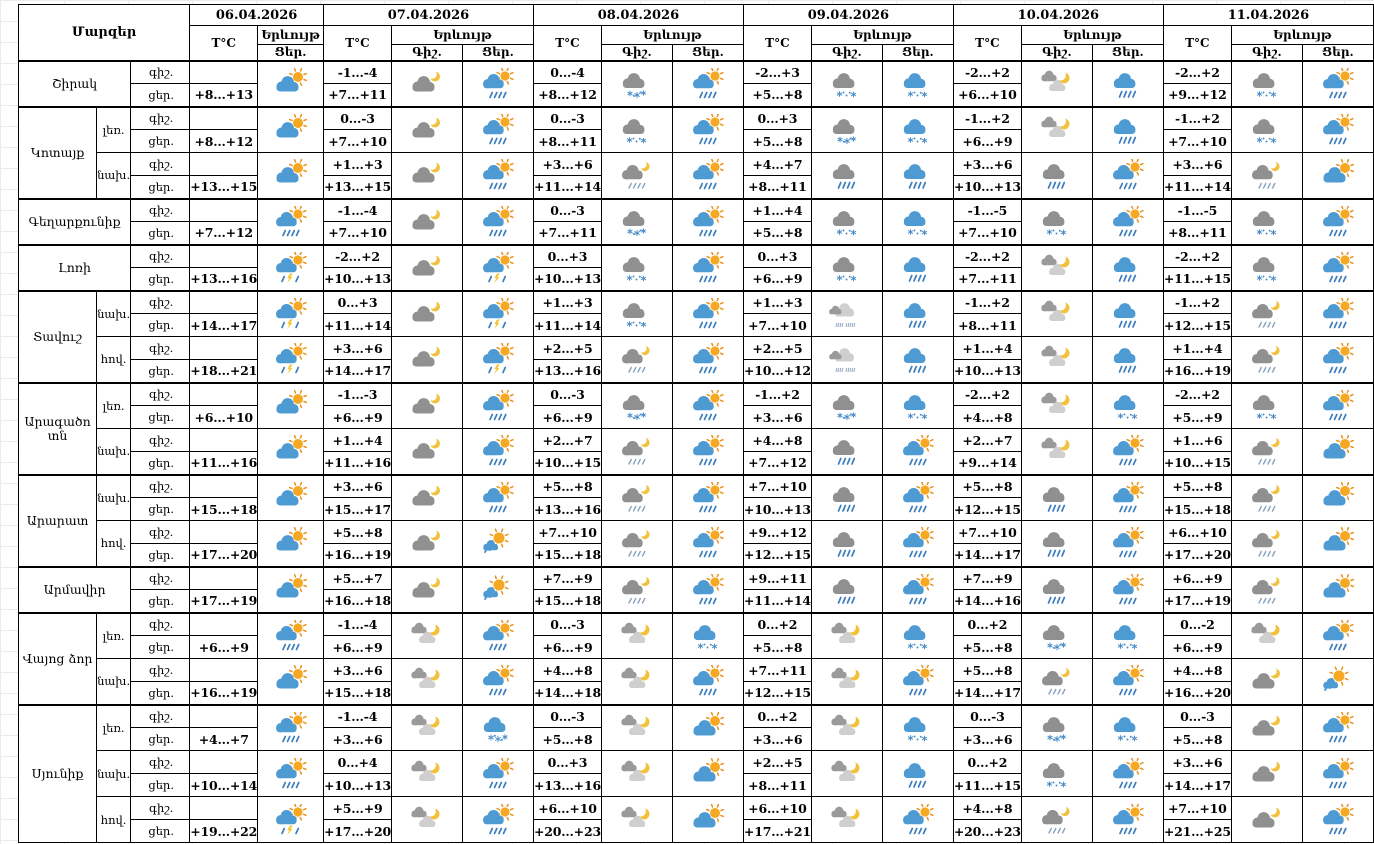 Image resolution: width=1374 pixels, height=844 pixels. I want to click on night-temp: +9...+11, so click(777, 577).